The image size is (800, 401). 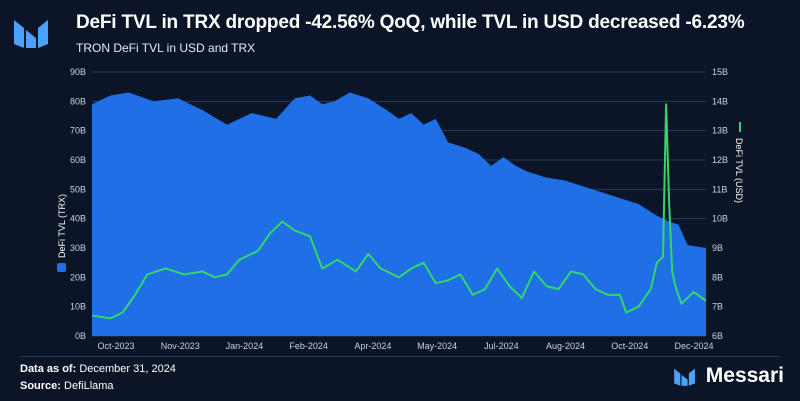 I want to click on x-tick-label: May-2024, so click(x=437, y=346).